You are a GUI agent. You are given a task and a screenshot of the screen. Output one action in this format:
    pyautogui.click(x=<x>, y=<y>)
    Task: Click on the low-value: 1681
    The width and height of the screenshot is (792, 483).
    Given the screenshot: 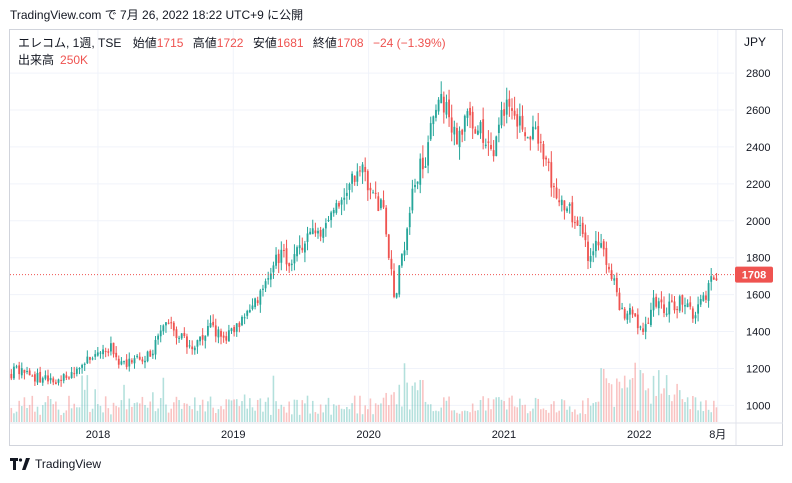 What is the action you would take?
    pyautogui.click(x=290, y=43)
    